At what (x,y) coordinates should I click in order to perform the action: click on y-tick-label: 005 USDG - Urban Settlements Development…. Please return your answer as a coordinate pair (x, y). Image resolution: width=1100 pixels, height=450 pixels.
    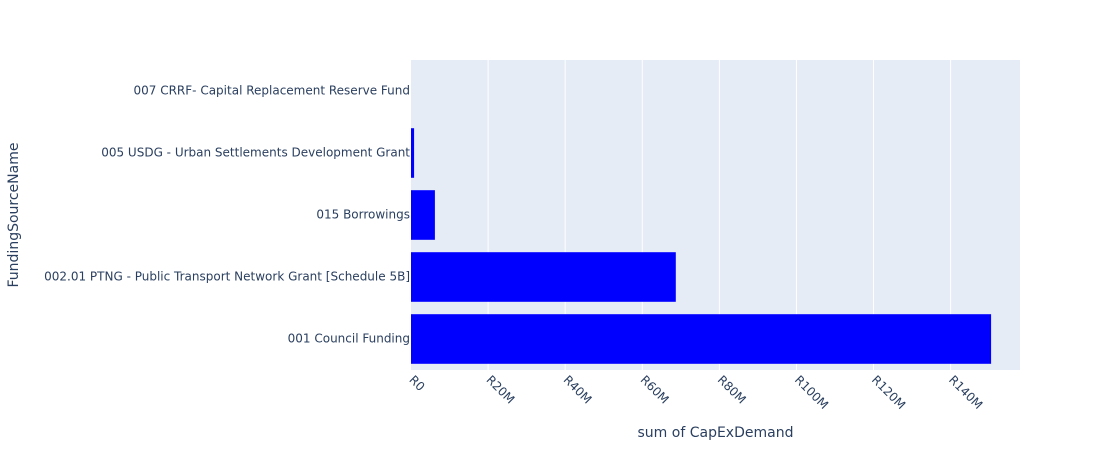
    Looking at the image, I should click on (255, 153).